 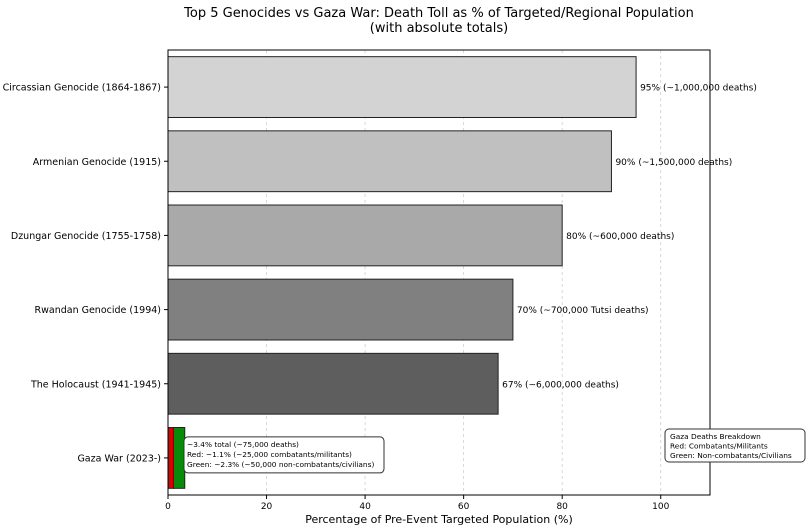 What do you see at coordinates (562, 507) in the screenshot?
I see `x-tick-label-4: 80` at bounding box center [562, 507].